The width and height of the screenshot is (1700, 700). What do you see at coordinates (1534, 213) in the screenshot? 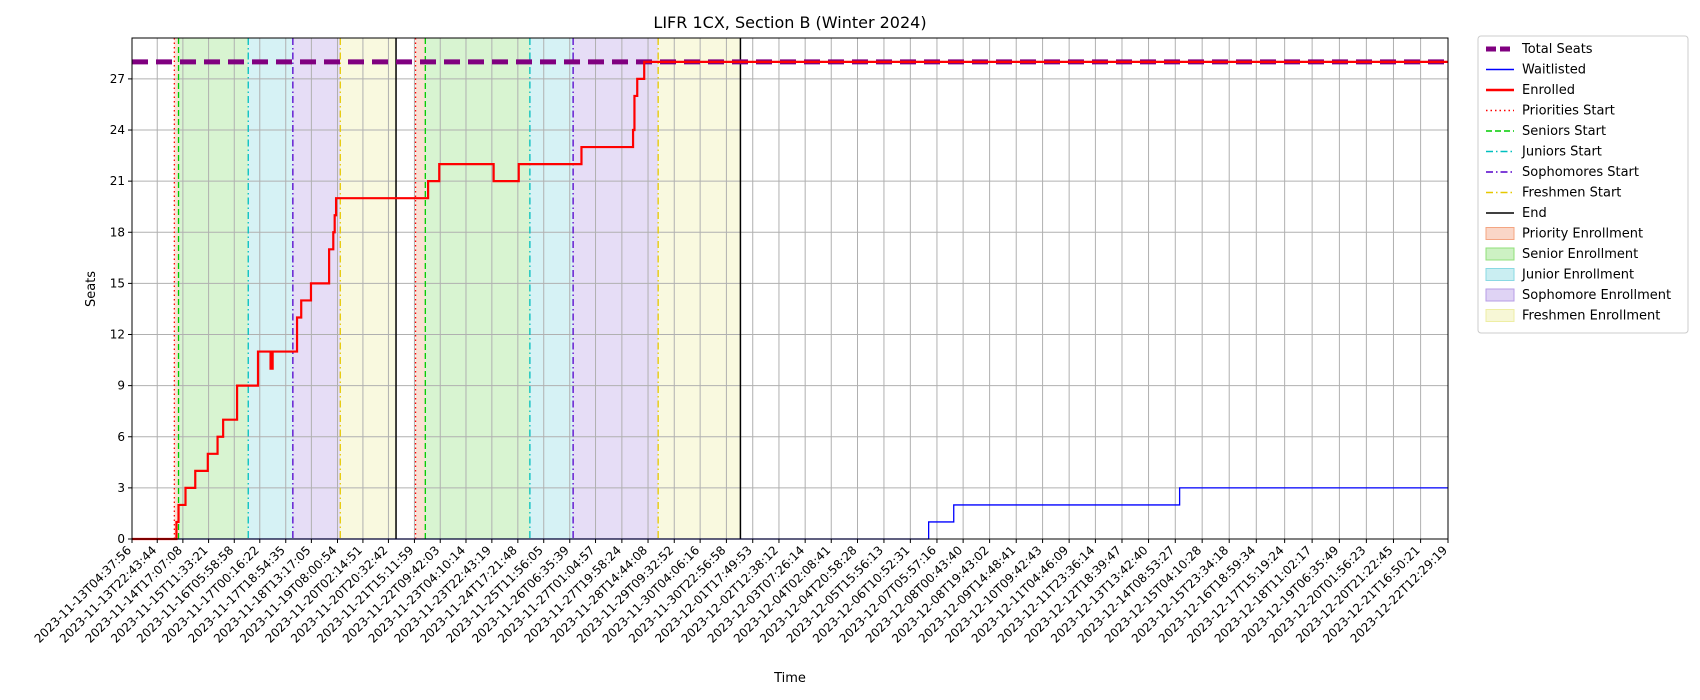
I see `legend-label-end: End` at bounding box center [1534, 213].